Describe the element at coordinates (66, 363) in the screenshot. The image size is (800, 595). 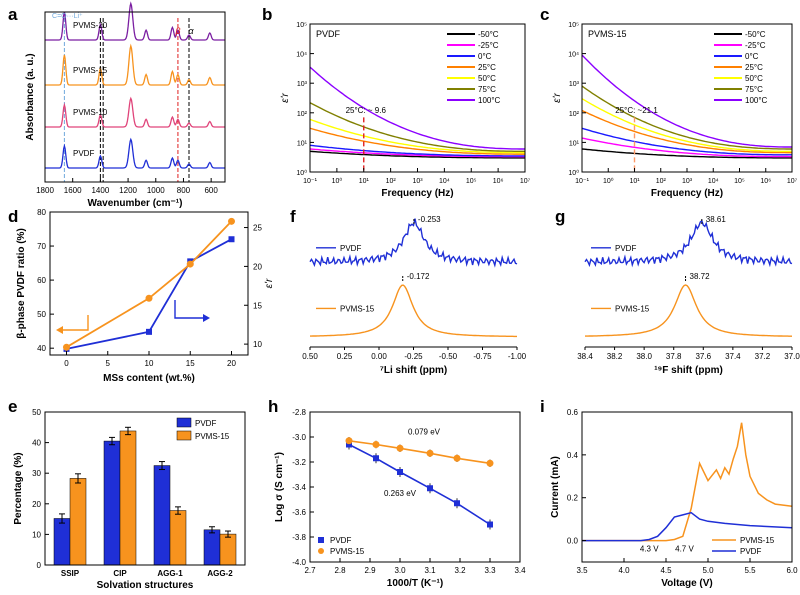
I see `x-tick-label: 0` at that location.